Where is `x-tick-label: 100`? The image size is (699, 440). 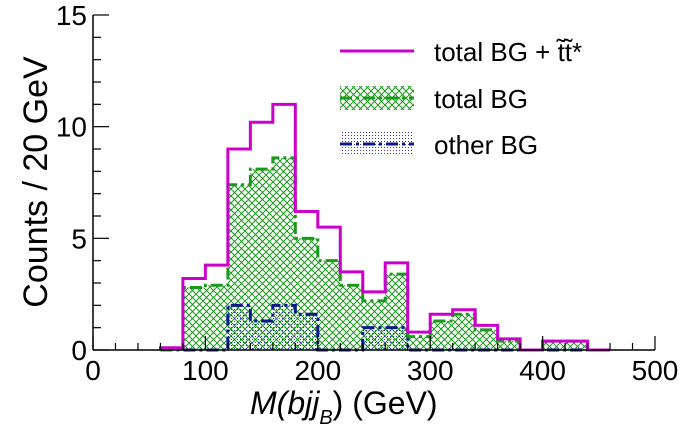
x-tick-label: 100 is located at coordinates (205, 370).